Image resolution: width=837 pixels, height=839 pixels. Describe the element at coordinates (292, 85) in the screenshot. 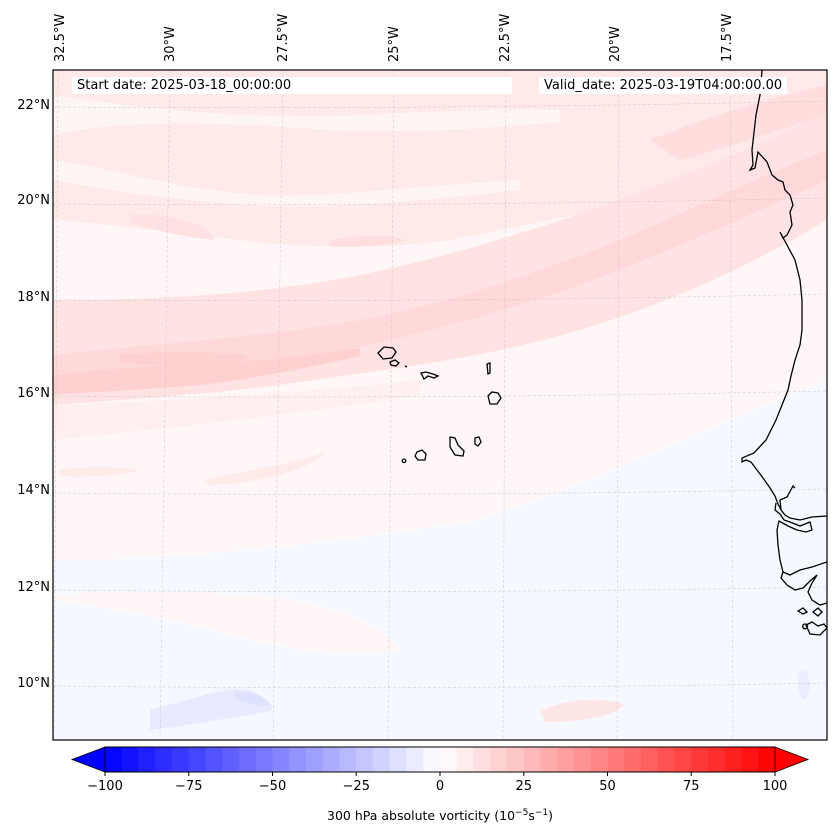

I see `start-date-label: Start date: 2025-03-18_00:00:00` at that location.